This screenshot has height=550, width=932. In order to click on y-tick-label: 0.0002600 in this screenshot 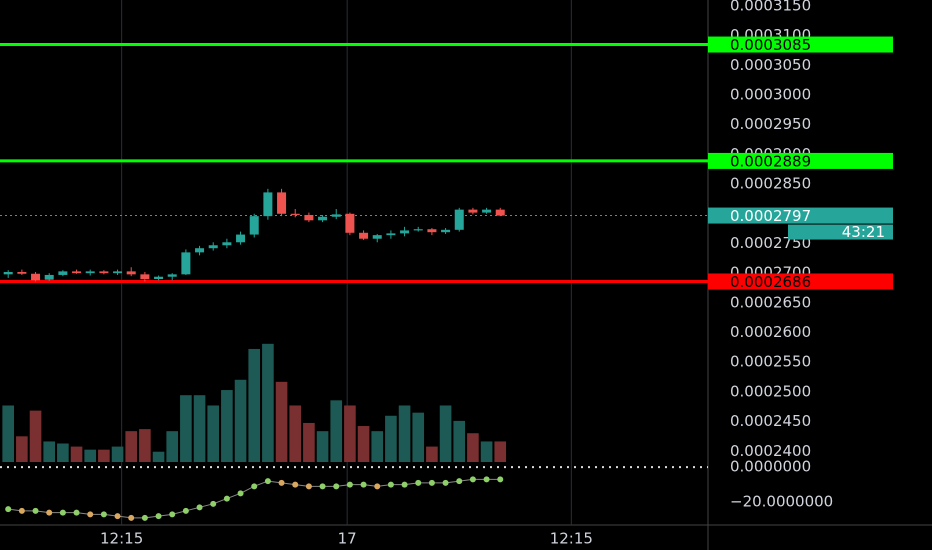, I will do `click(770, 332)`.